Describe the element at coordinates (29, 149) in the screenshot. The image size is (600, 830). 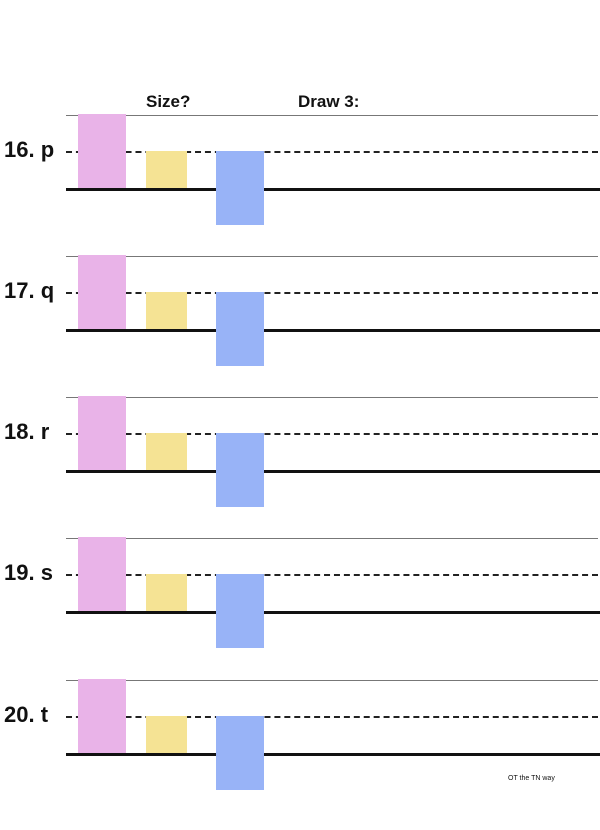
I see `row-label: 16. p` at that location.